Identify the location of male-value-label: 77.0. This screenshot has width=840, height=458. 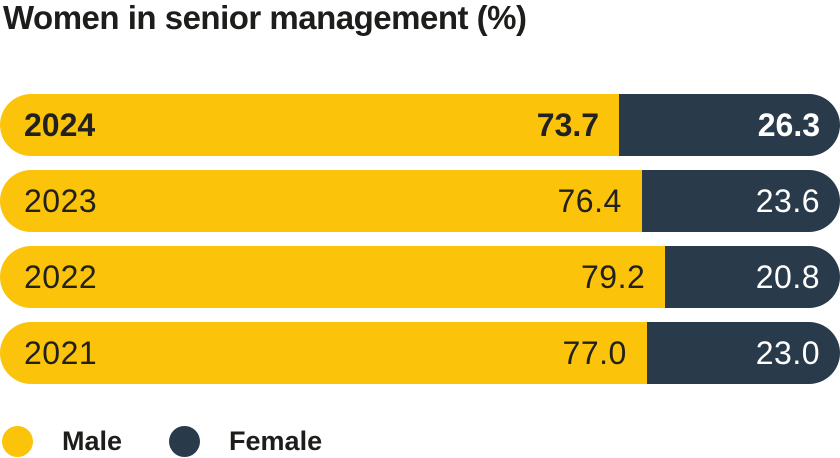
(594, 352).